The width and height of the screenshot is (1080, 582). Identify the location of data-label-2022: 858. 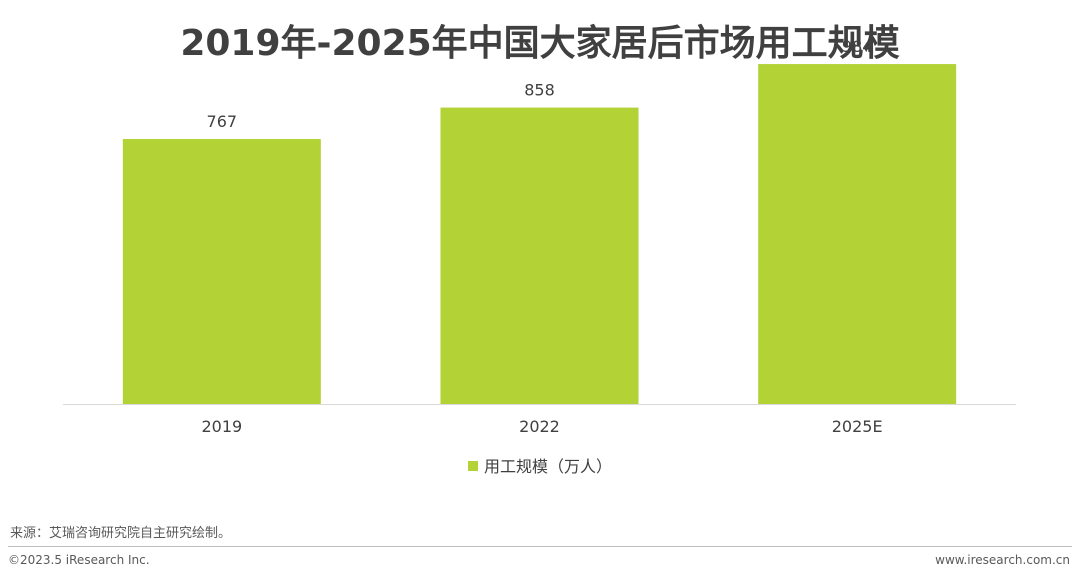
(539, 90).